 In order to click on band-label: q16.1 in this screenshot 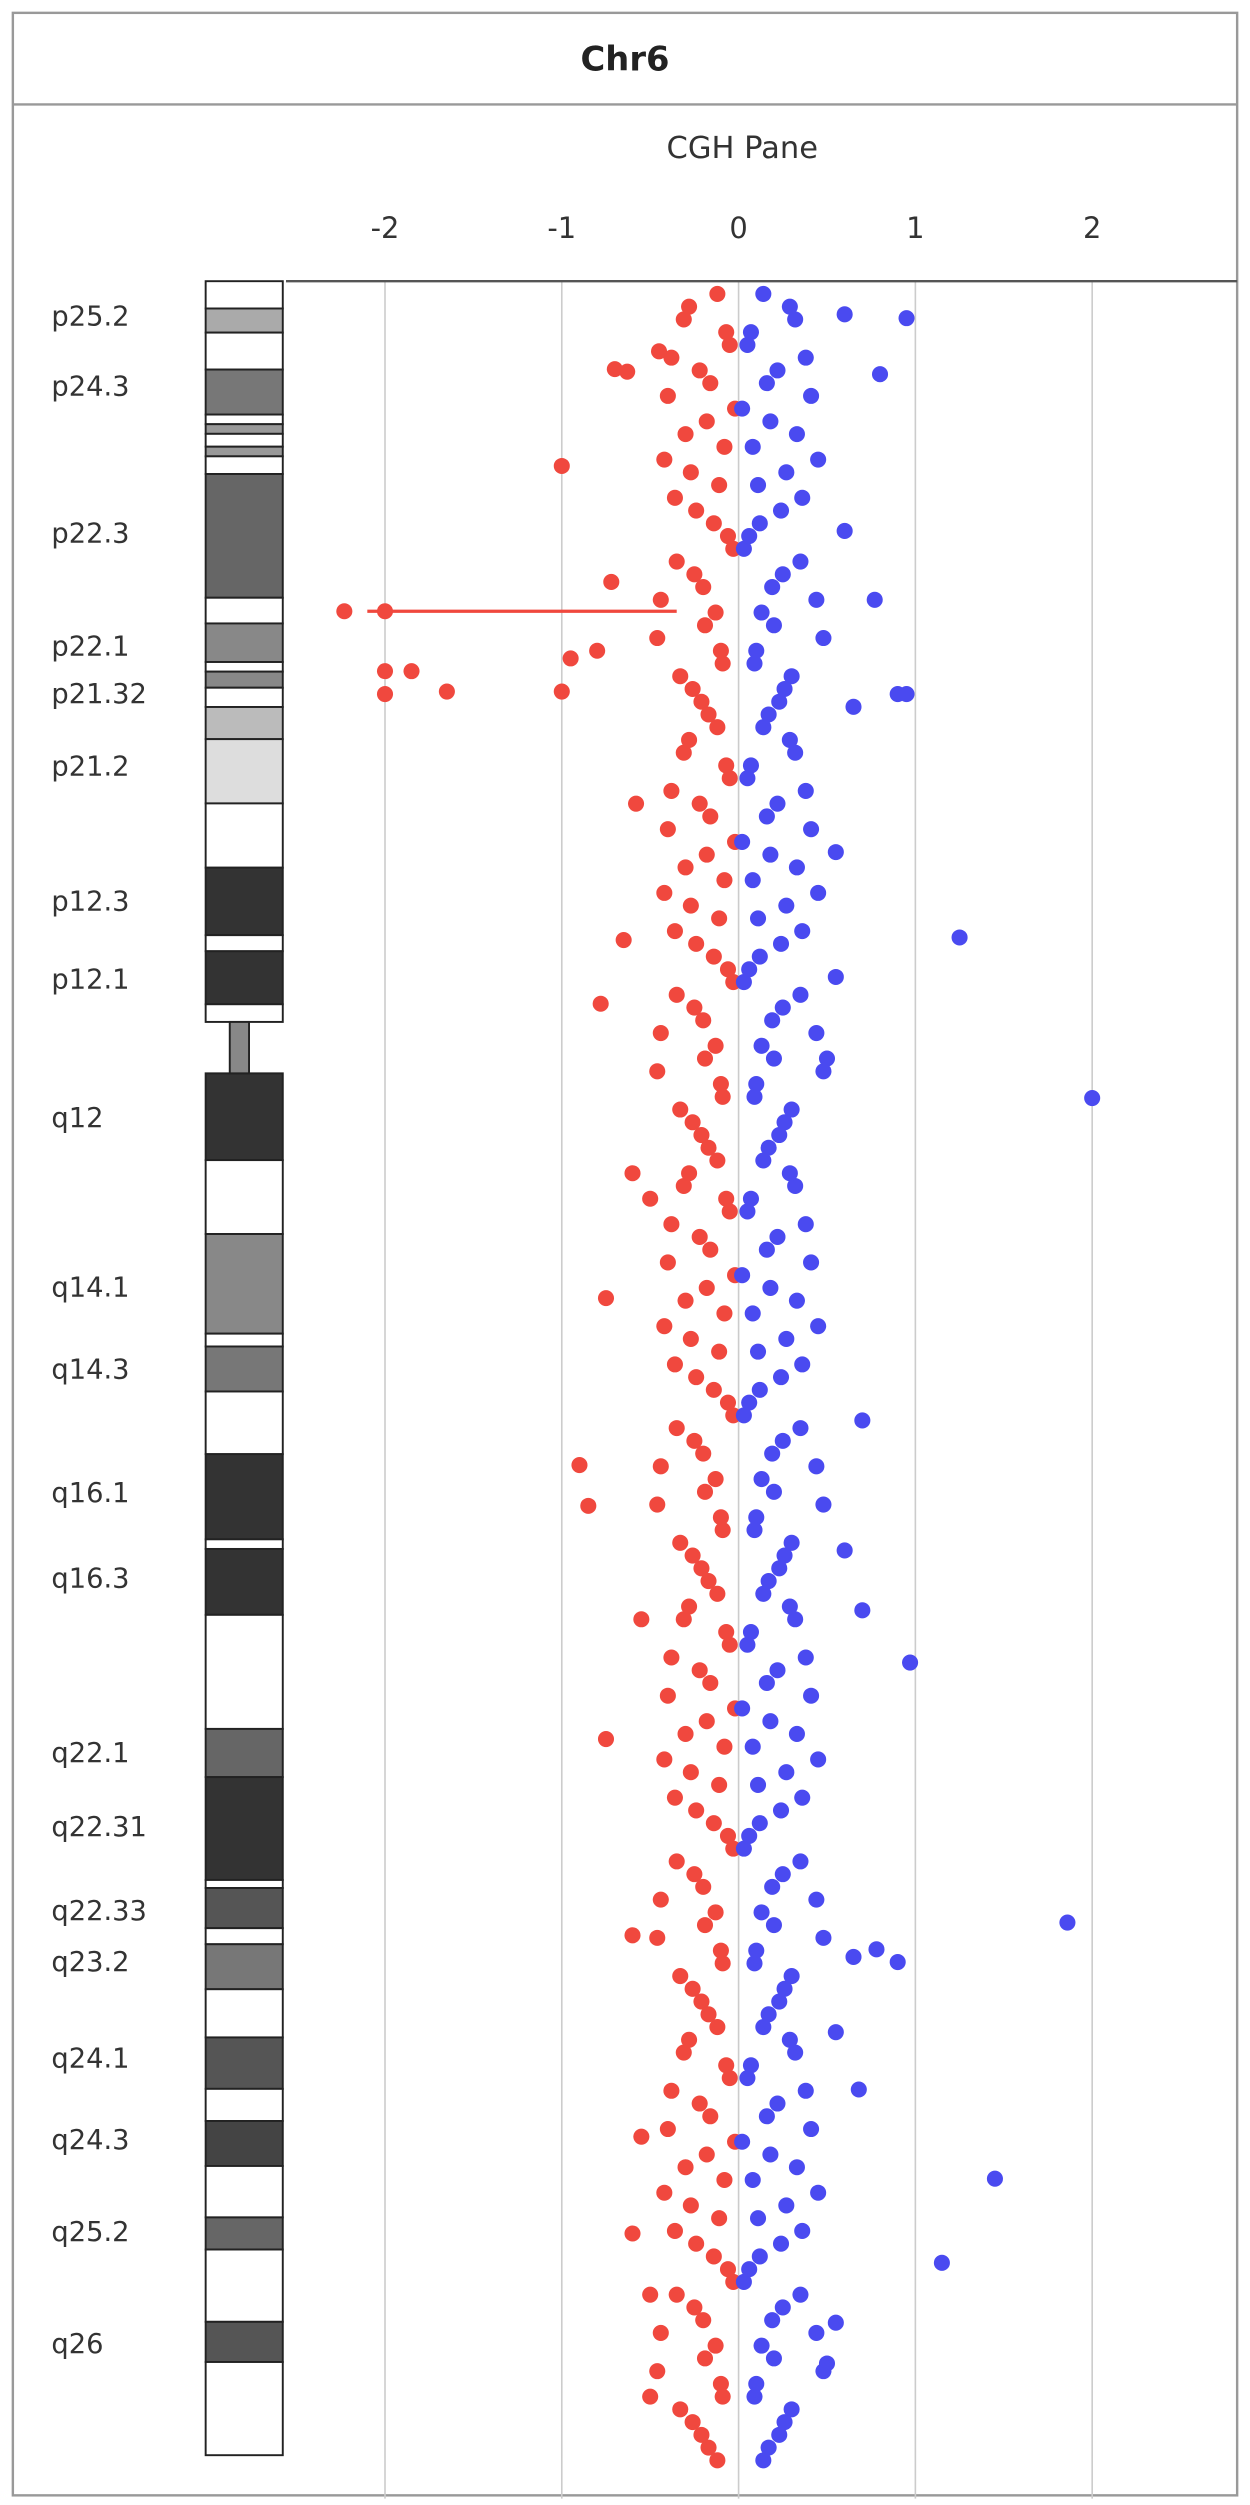, I will do `click(90, 1493)`.